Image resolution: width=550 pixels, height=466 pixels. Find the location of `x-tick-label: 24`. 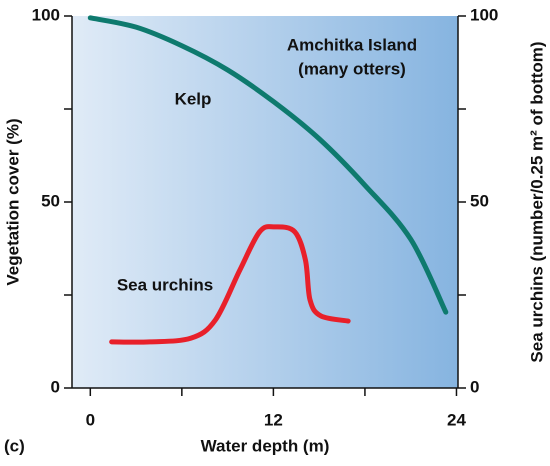

x-tick-label: 24 is located at coordinates (456, 419).